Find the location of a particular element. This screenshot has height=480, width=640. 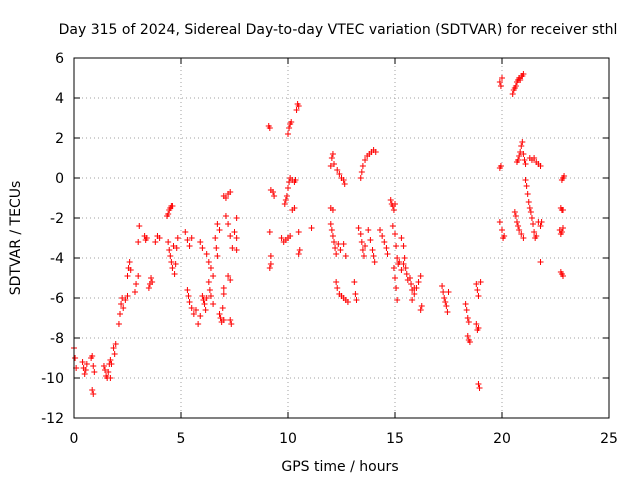

x-tick-label: 10 is located at coordinates (288, 439).